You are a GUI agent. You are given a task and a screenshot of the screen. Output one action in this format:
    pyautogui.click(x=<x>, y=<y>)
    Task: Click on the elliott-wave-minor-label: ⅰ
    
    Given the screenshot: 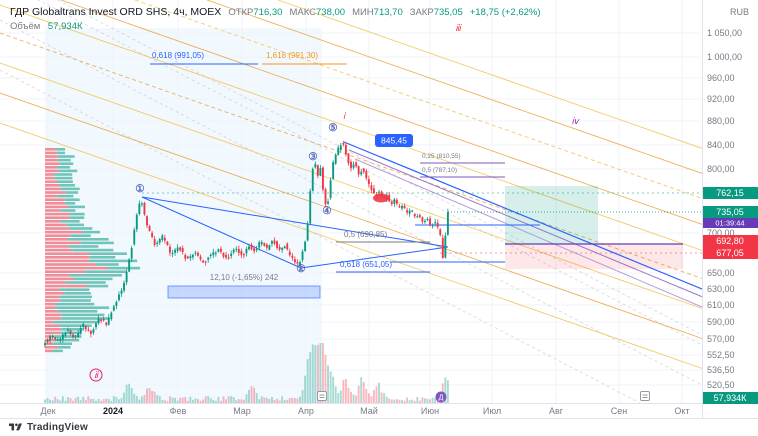 What is the action you would take?
    pyautogui.click(x=345, y=116)
    